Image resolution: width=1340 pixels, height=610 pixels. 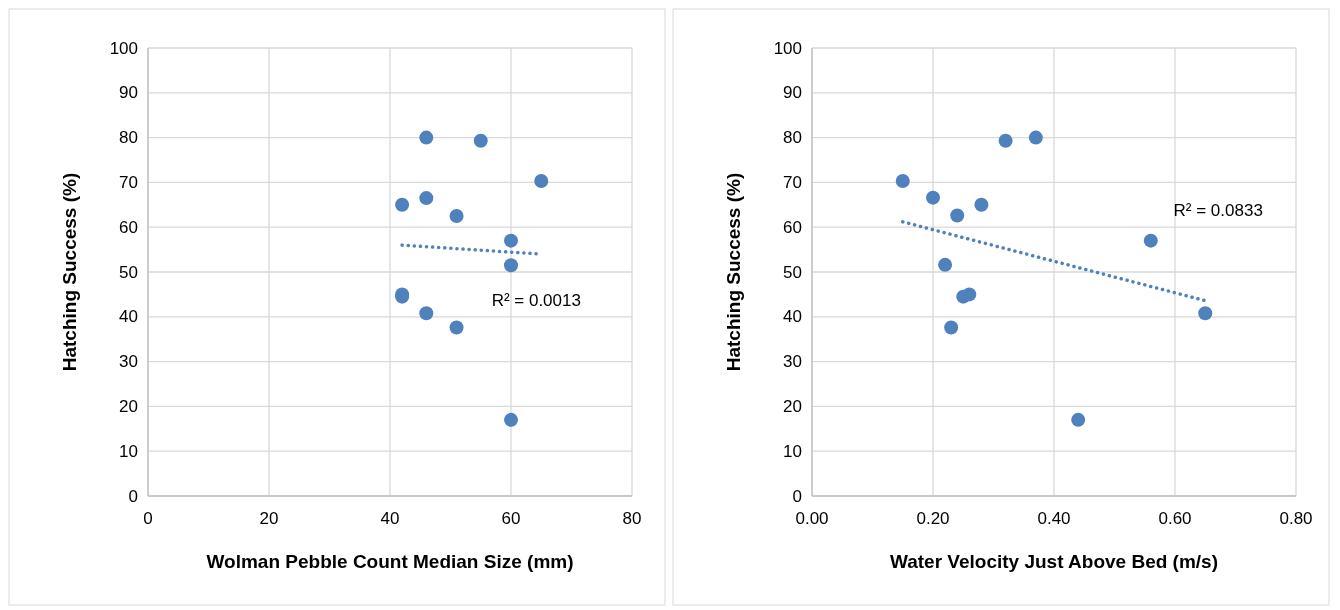 I want to click on x-tick-label: 0.20, so click(x=933, y=518).